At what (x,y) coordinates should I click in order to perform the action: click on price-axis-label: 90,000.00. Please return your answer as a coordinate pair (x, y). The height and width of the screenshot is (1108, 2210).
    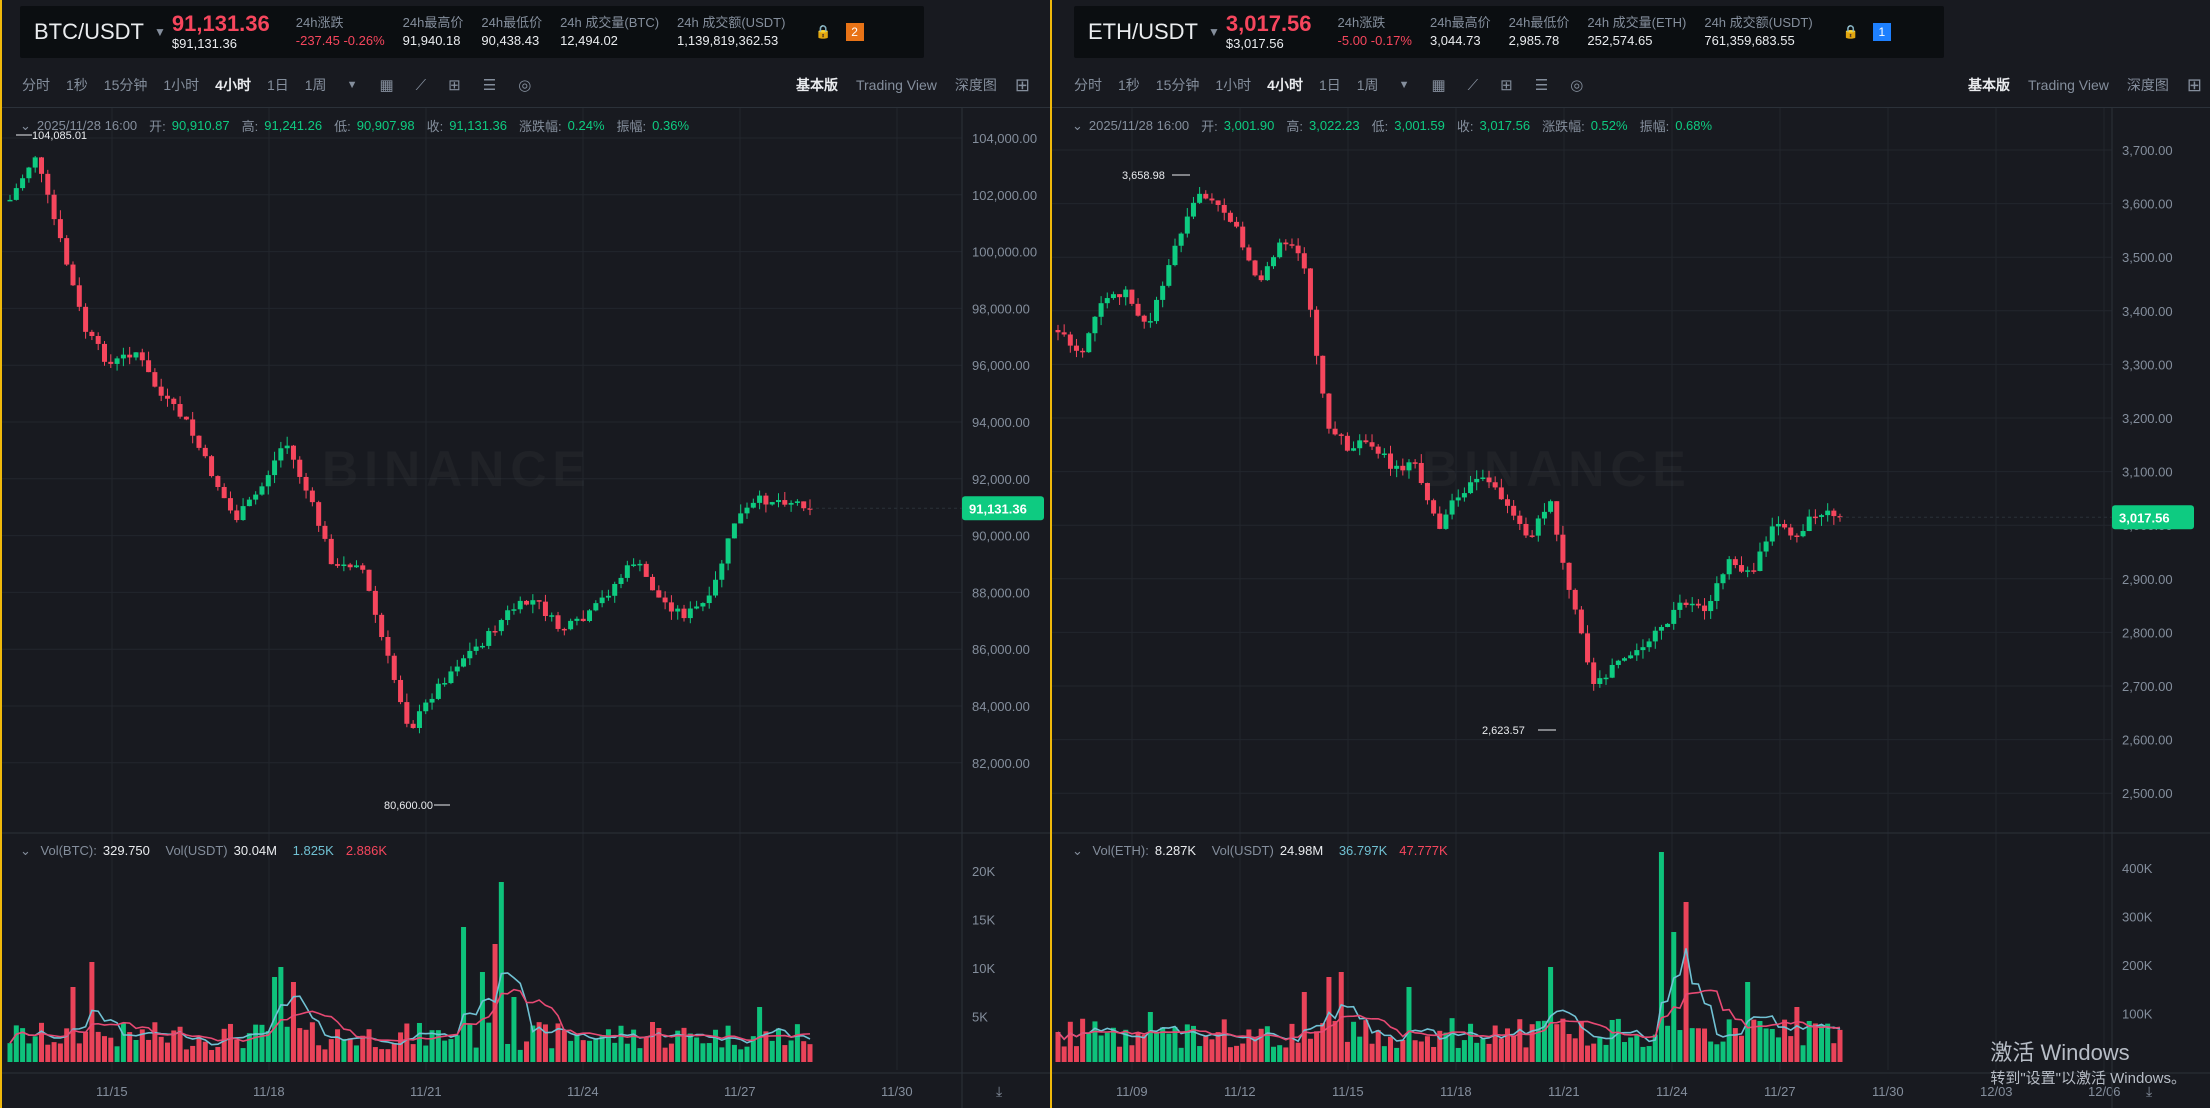
    Looking at the image, I should click on (1001, 536).